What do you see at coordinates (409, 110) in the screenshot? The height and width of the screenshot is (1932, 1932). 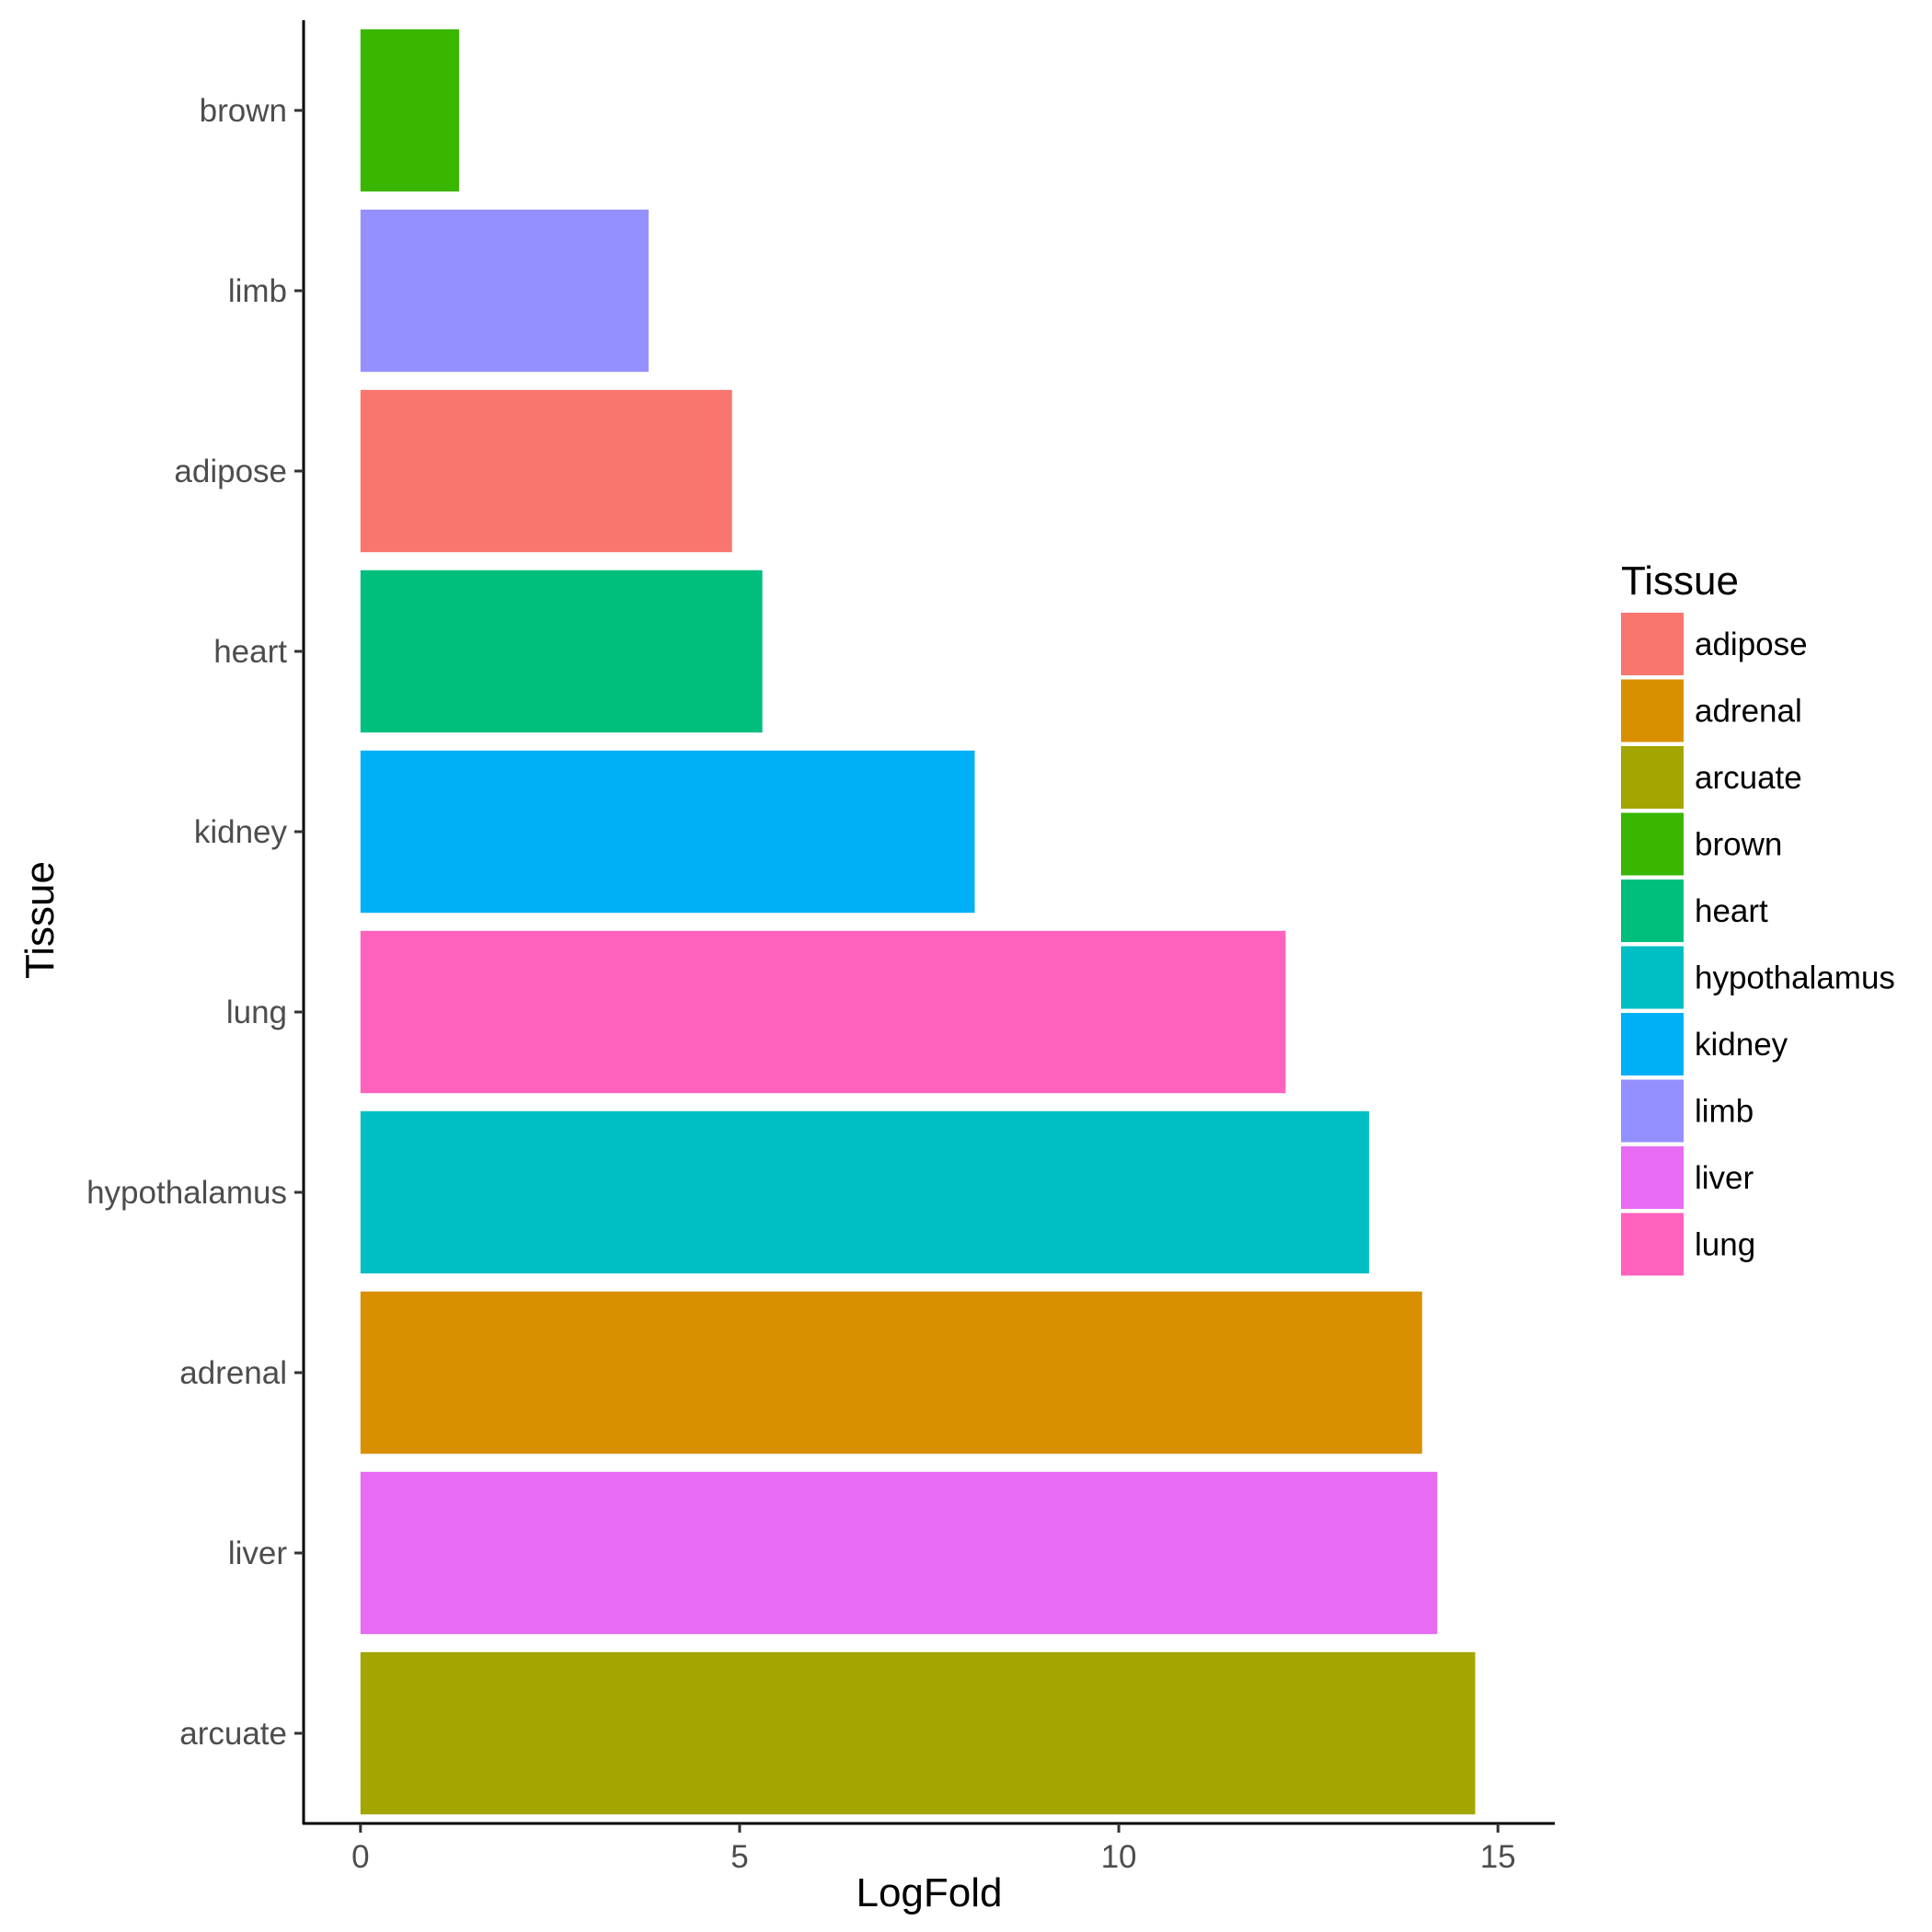 I see `bar-brown` at bounding box center [409, 110].